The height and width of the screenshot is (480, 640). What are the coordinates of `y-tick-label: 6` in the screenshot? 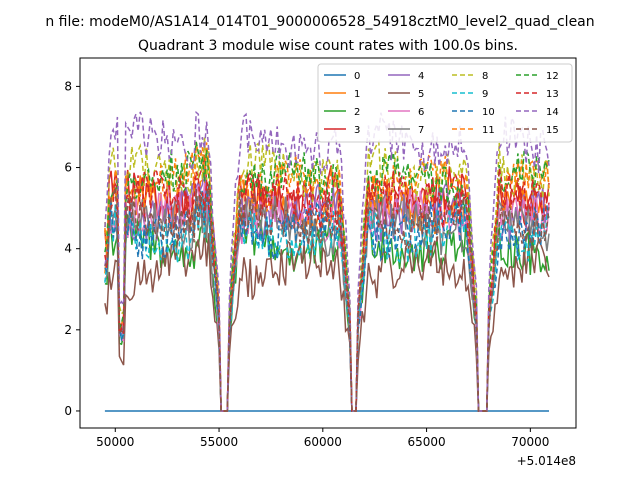 It's located at (68, 168).